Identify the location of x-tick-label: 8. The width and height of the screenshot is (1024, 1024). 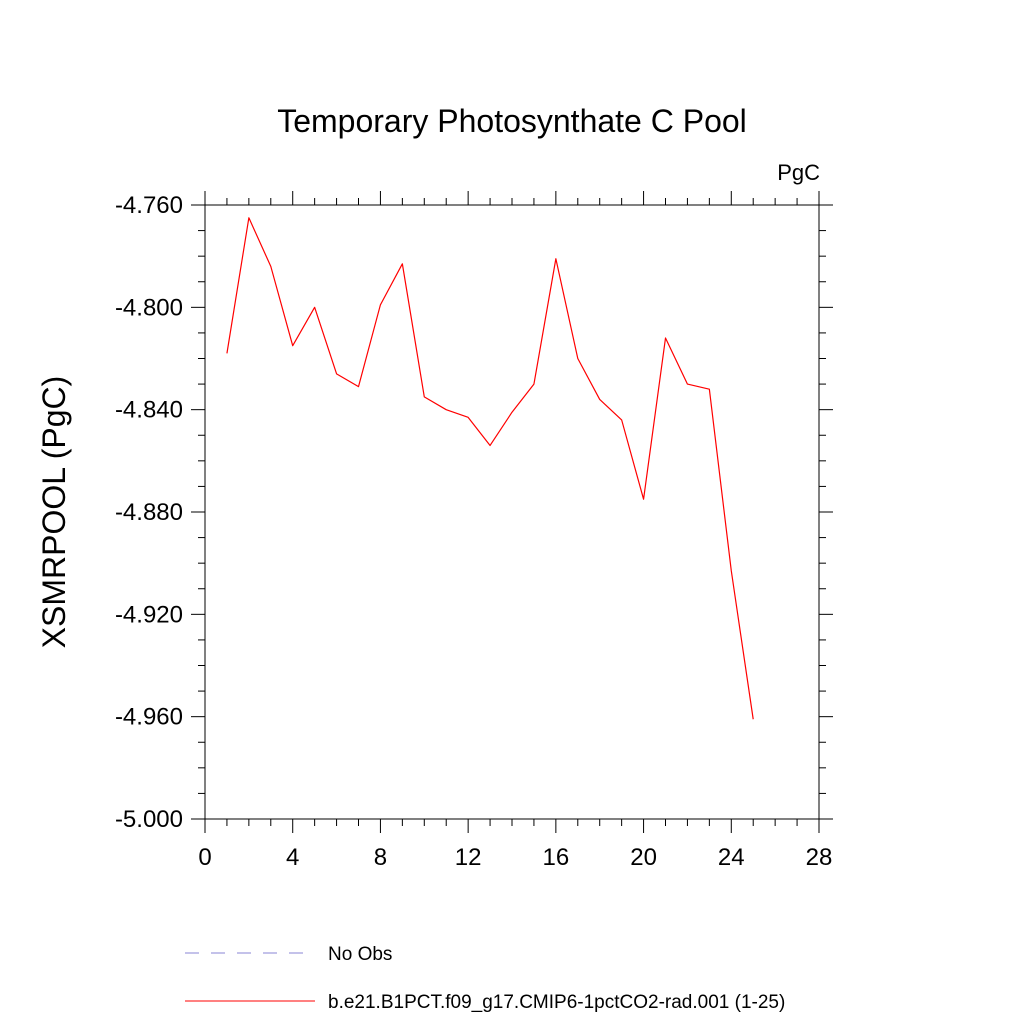
(380, 857).